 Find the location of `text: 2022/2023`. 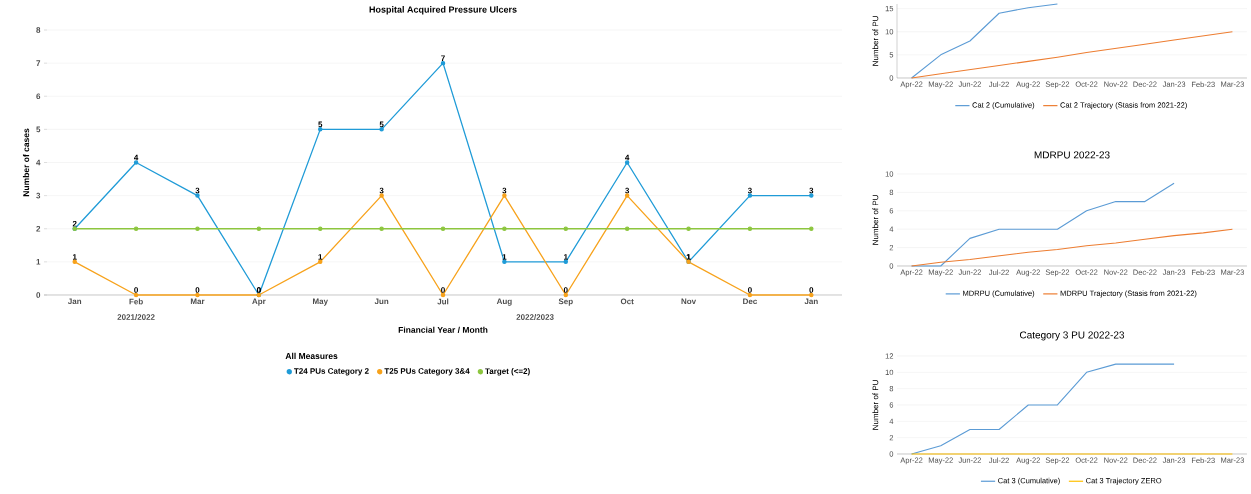

text: 2022/2023 is located at coordinates (535, 317).